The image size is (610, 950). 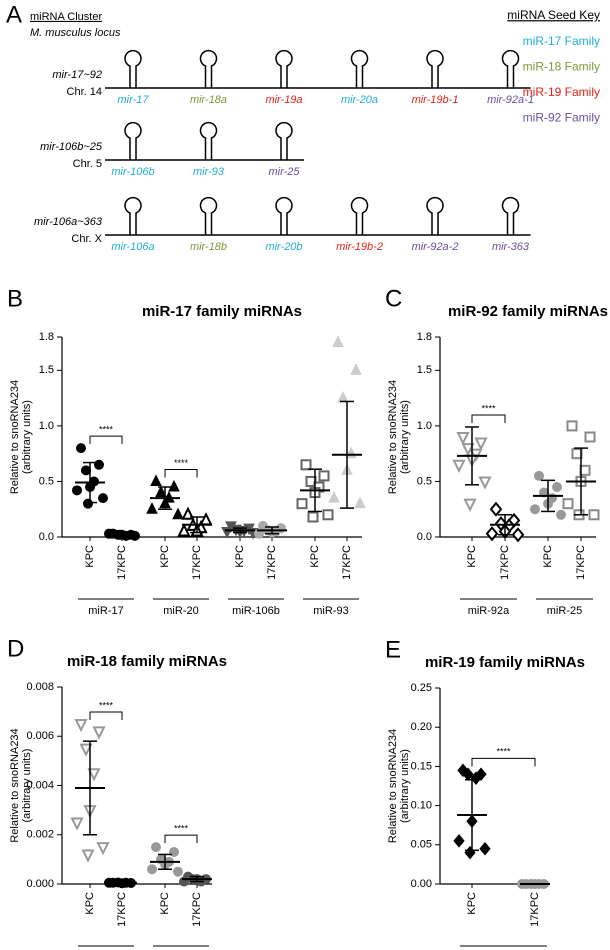 What do you see at coordinates (553, 15) in the screenshot?
I see `key-title: miRNA Seed Key` at bounding box center [553, 15].